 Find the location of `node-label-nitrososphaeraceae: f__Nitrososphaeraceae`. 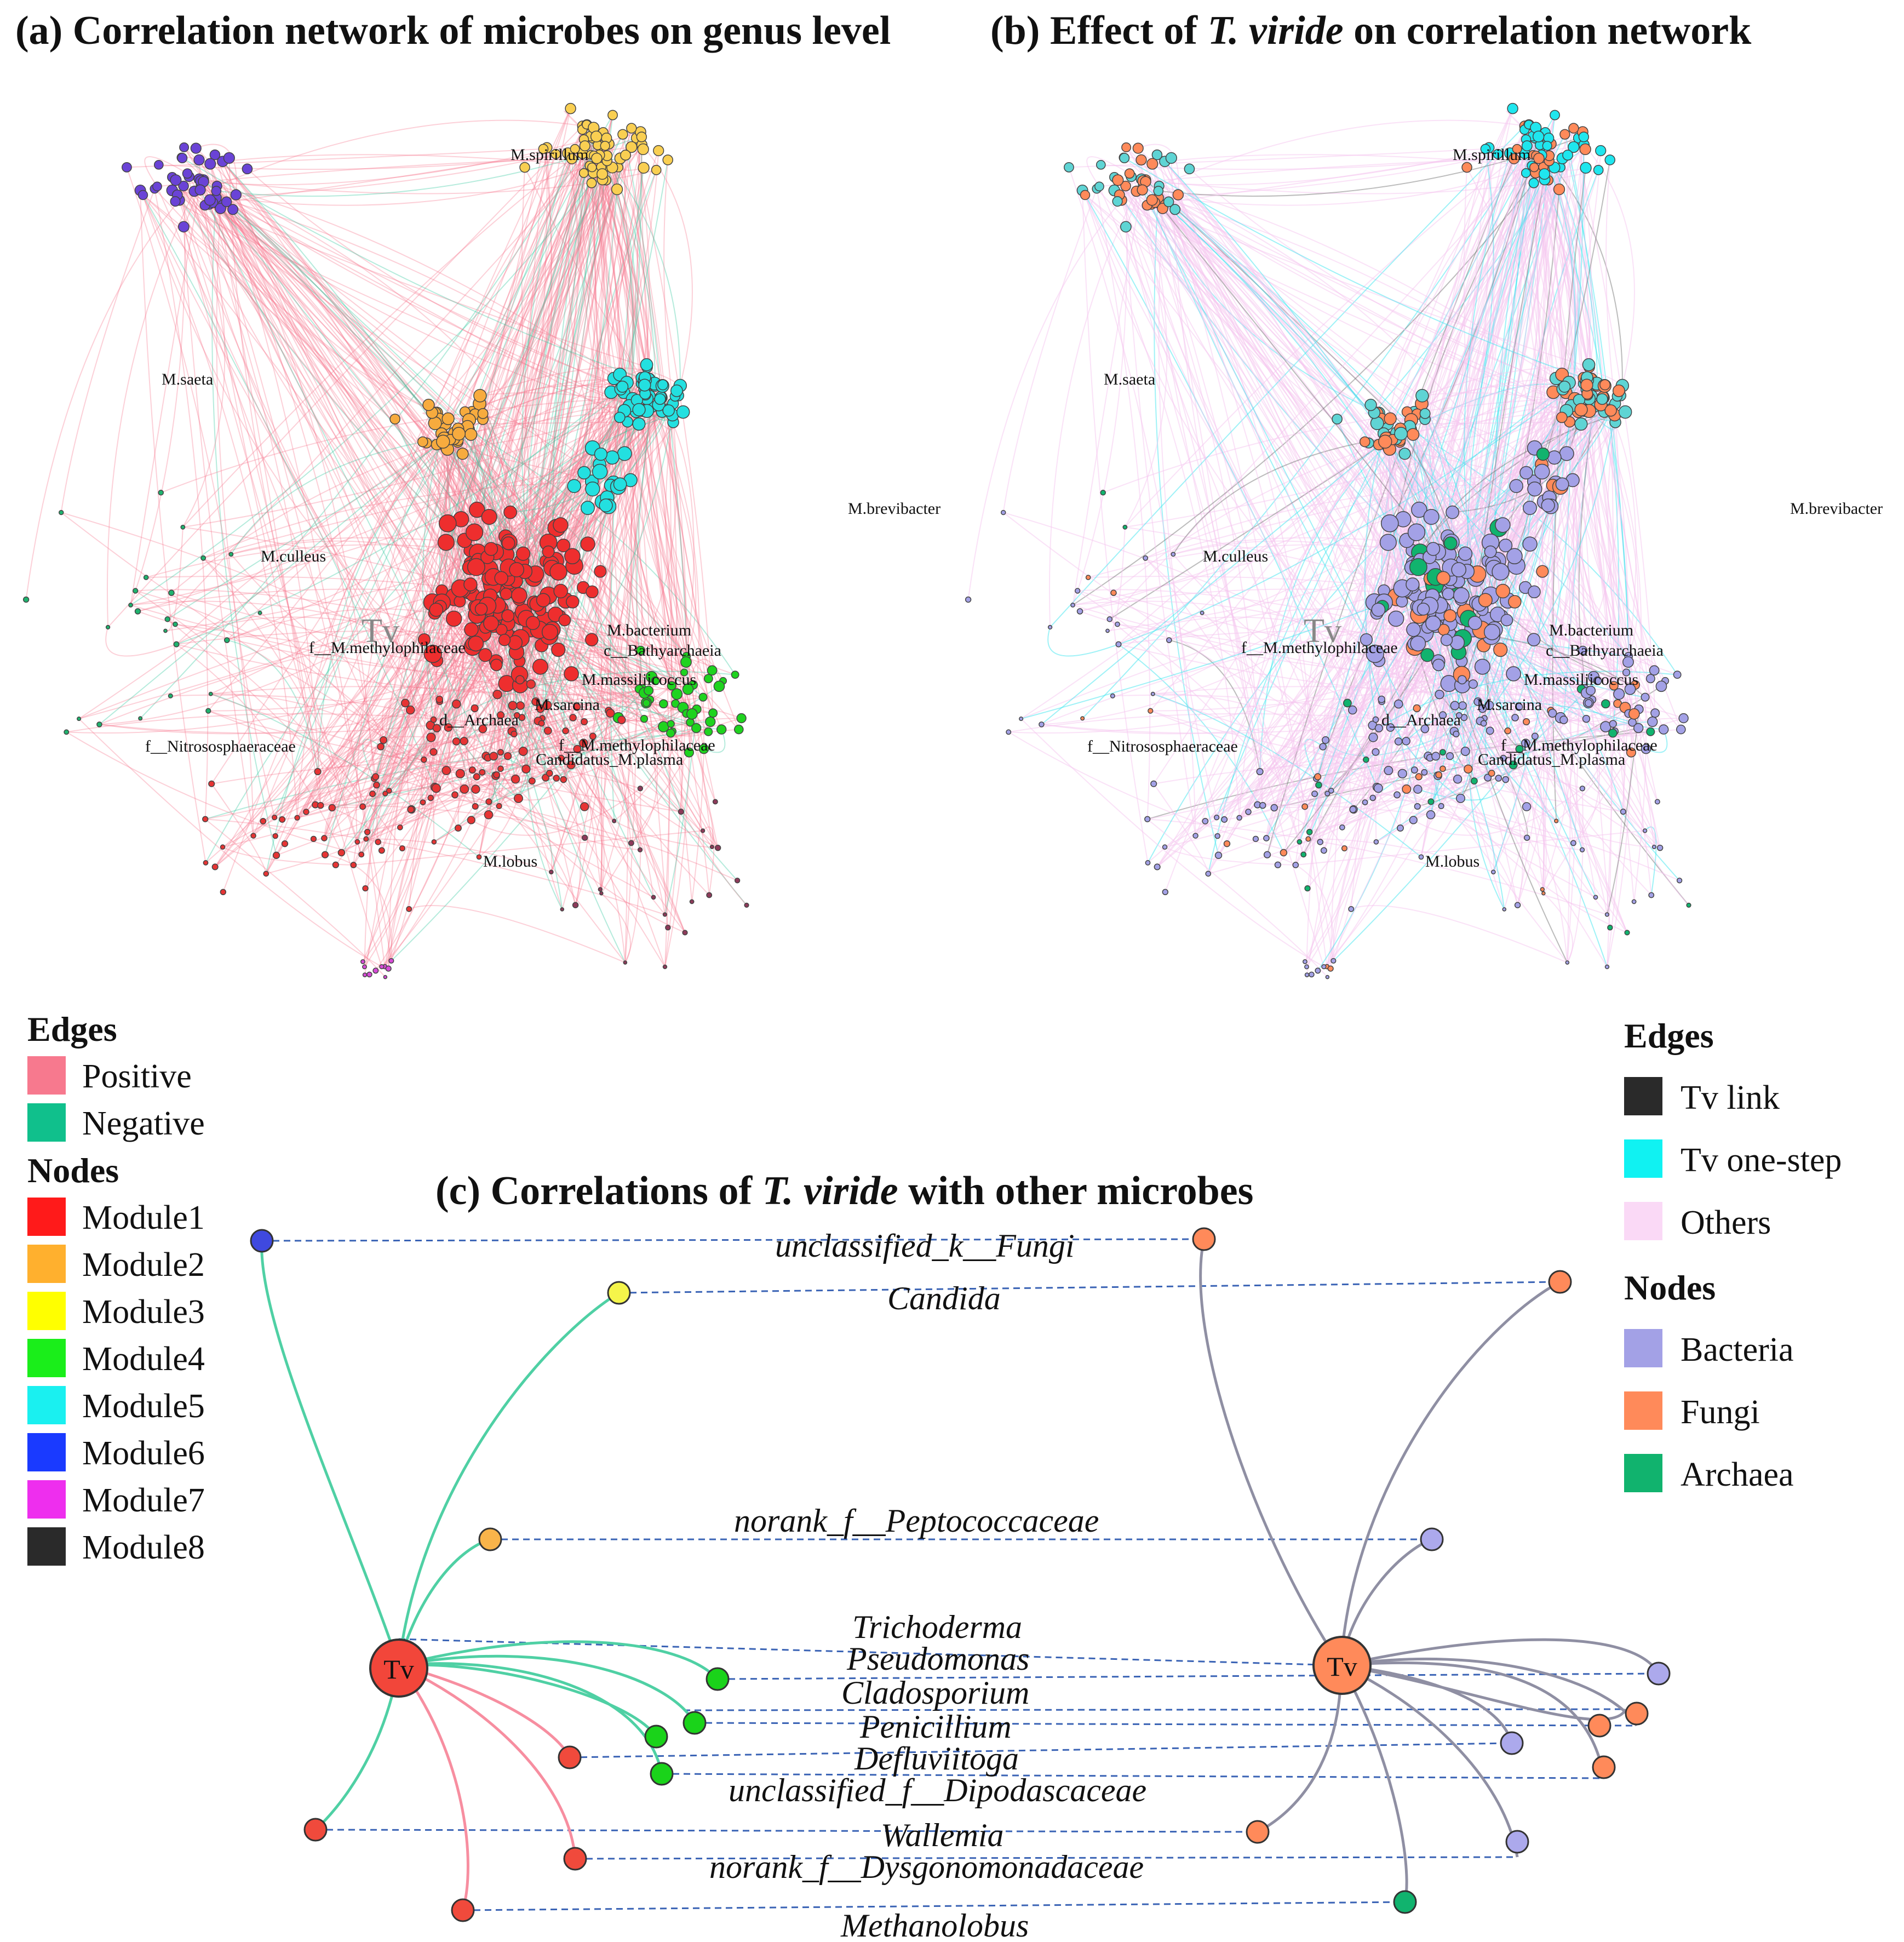

node-label-nitrososphaeraceae: f__Nitrososphaeraceae is located at coordinates (1162, 746).